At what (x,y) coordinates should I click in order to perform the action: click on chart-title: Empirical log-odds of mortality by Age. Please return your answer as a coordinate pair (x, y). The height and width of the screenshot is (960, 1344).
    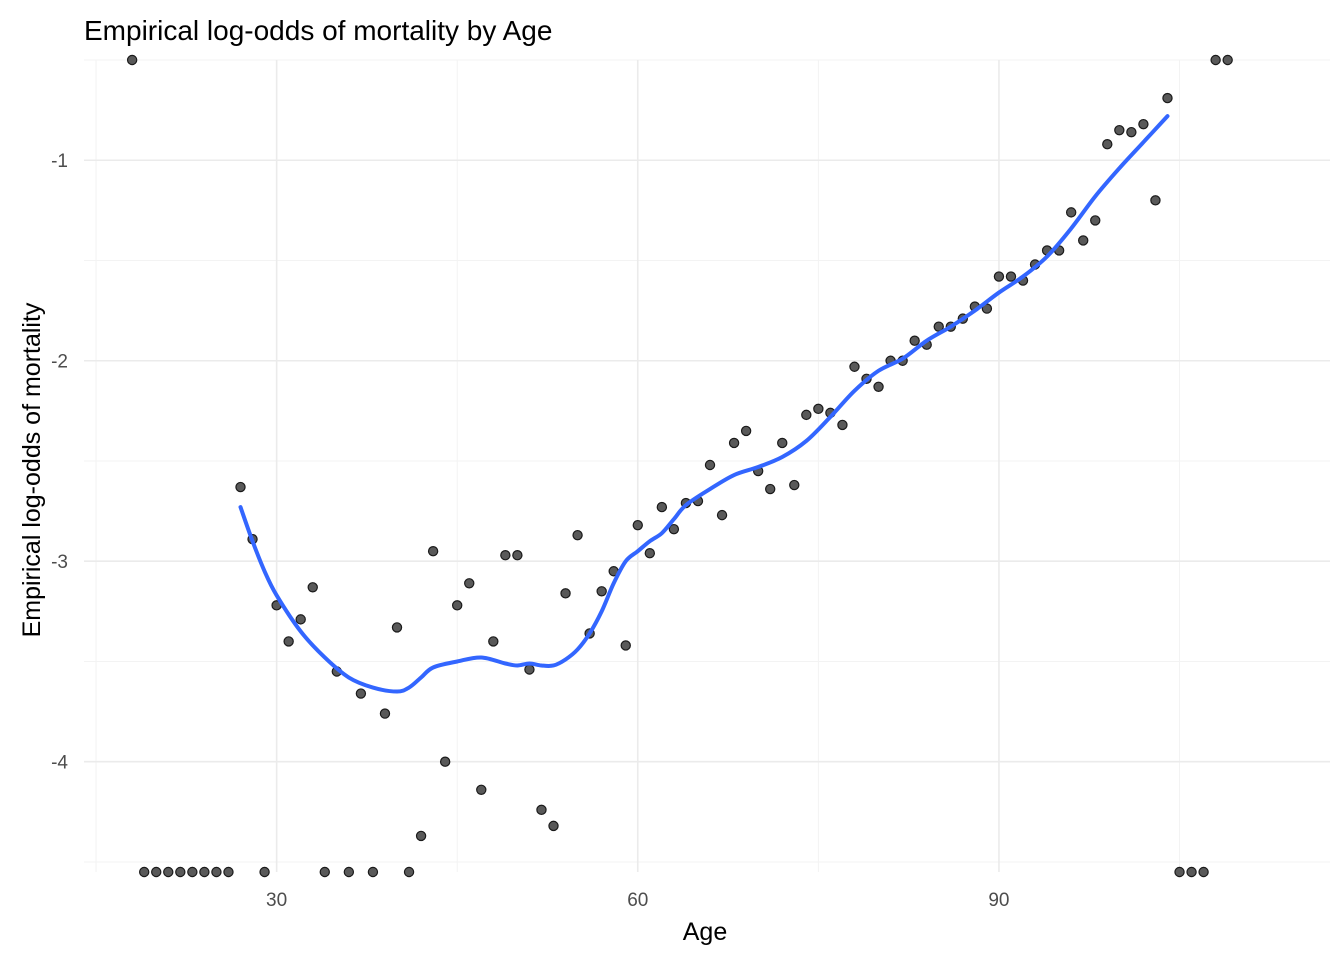
    Looking at the image, I should click on (318, 30).